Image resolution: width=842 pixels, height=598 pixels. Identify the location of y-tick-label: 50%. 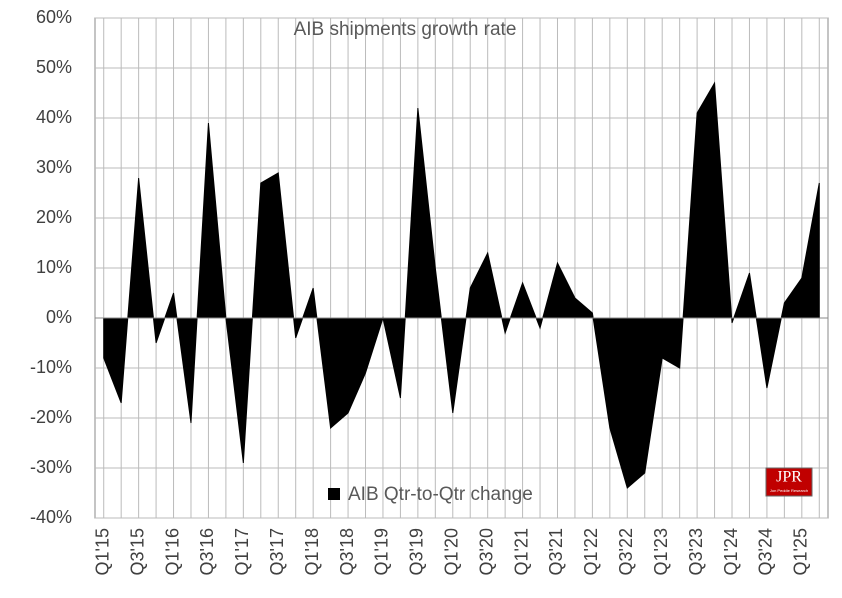
(54, 67).